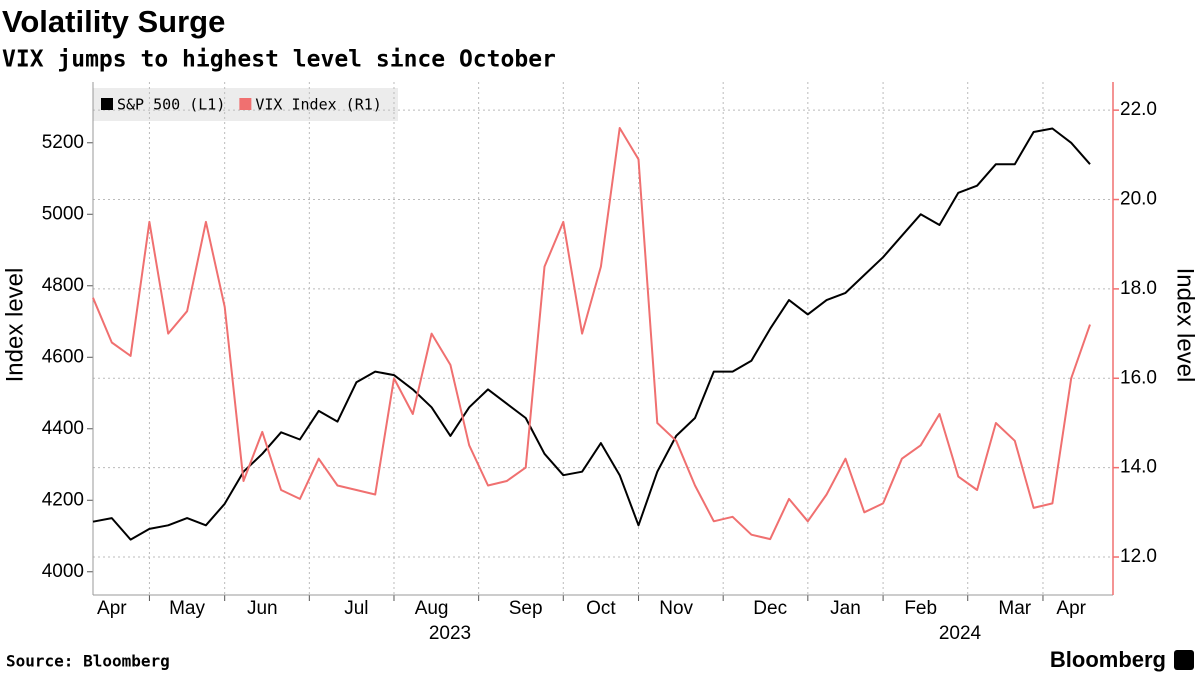  Describe the element at coordinates (845, 608) in the screenshot. I see `x-tick-label: Jan` at that location.